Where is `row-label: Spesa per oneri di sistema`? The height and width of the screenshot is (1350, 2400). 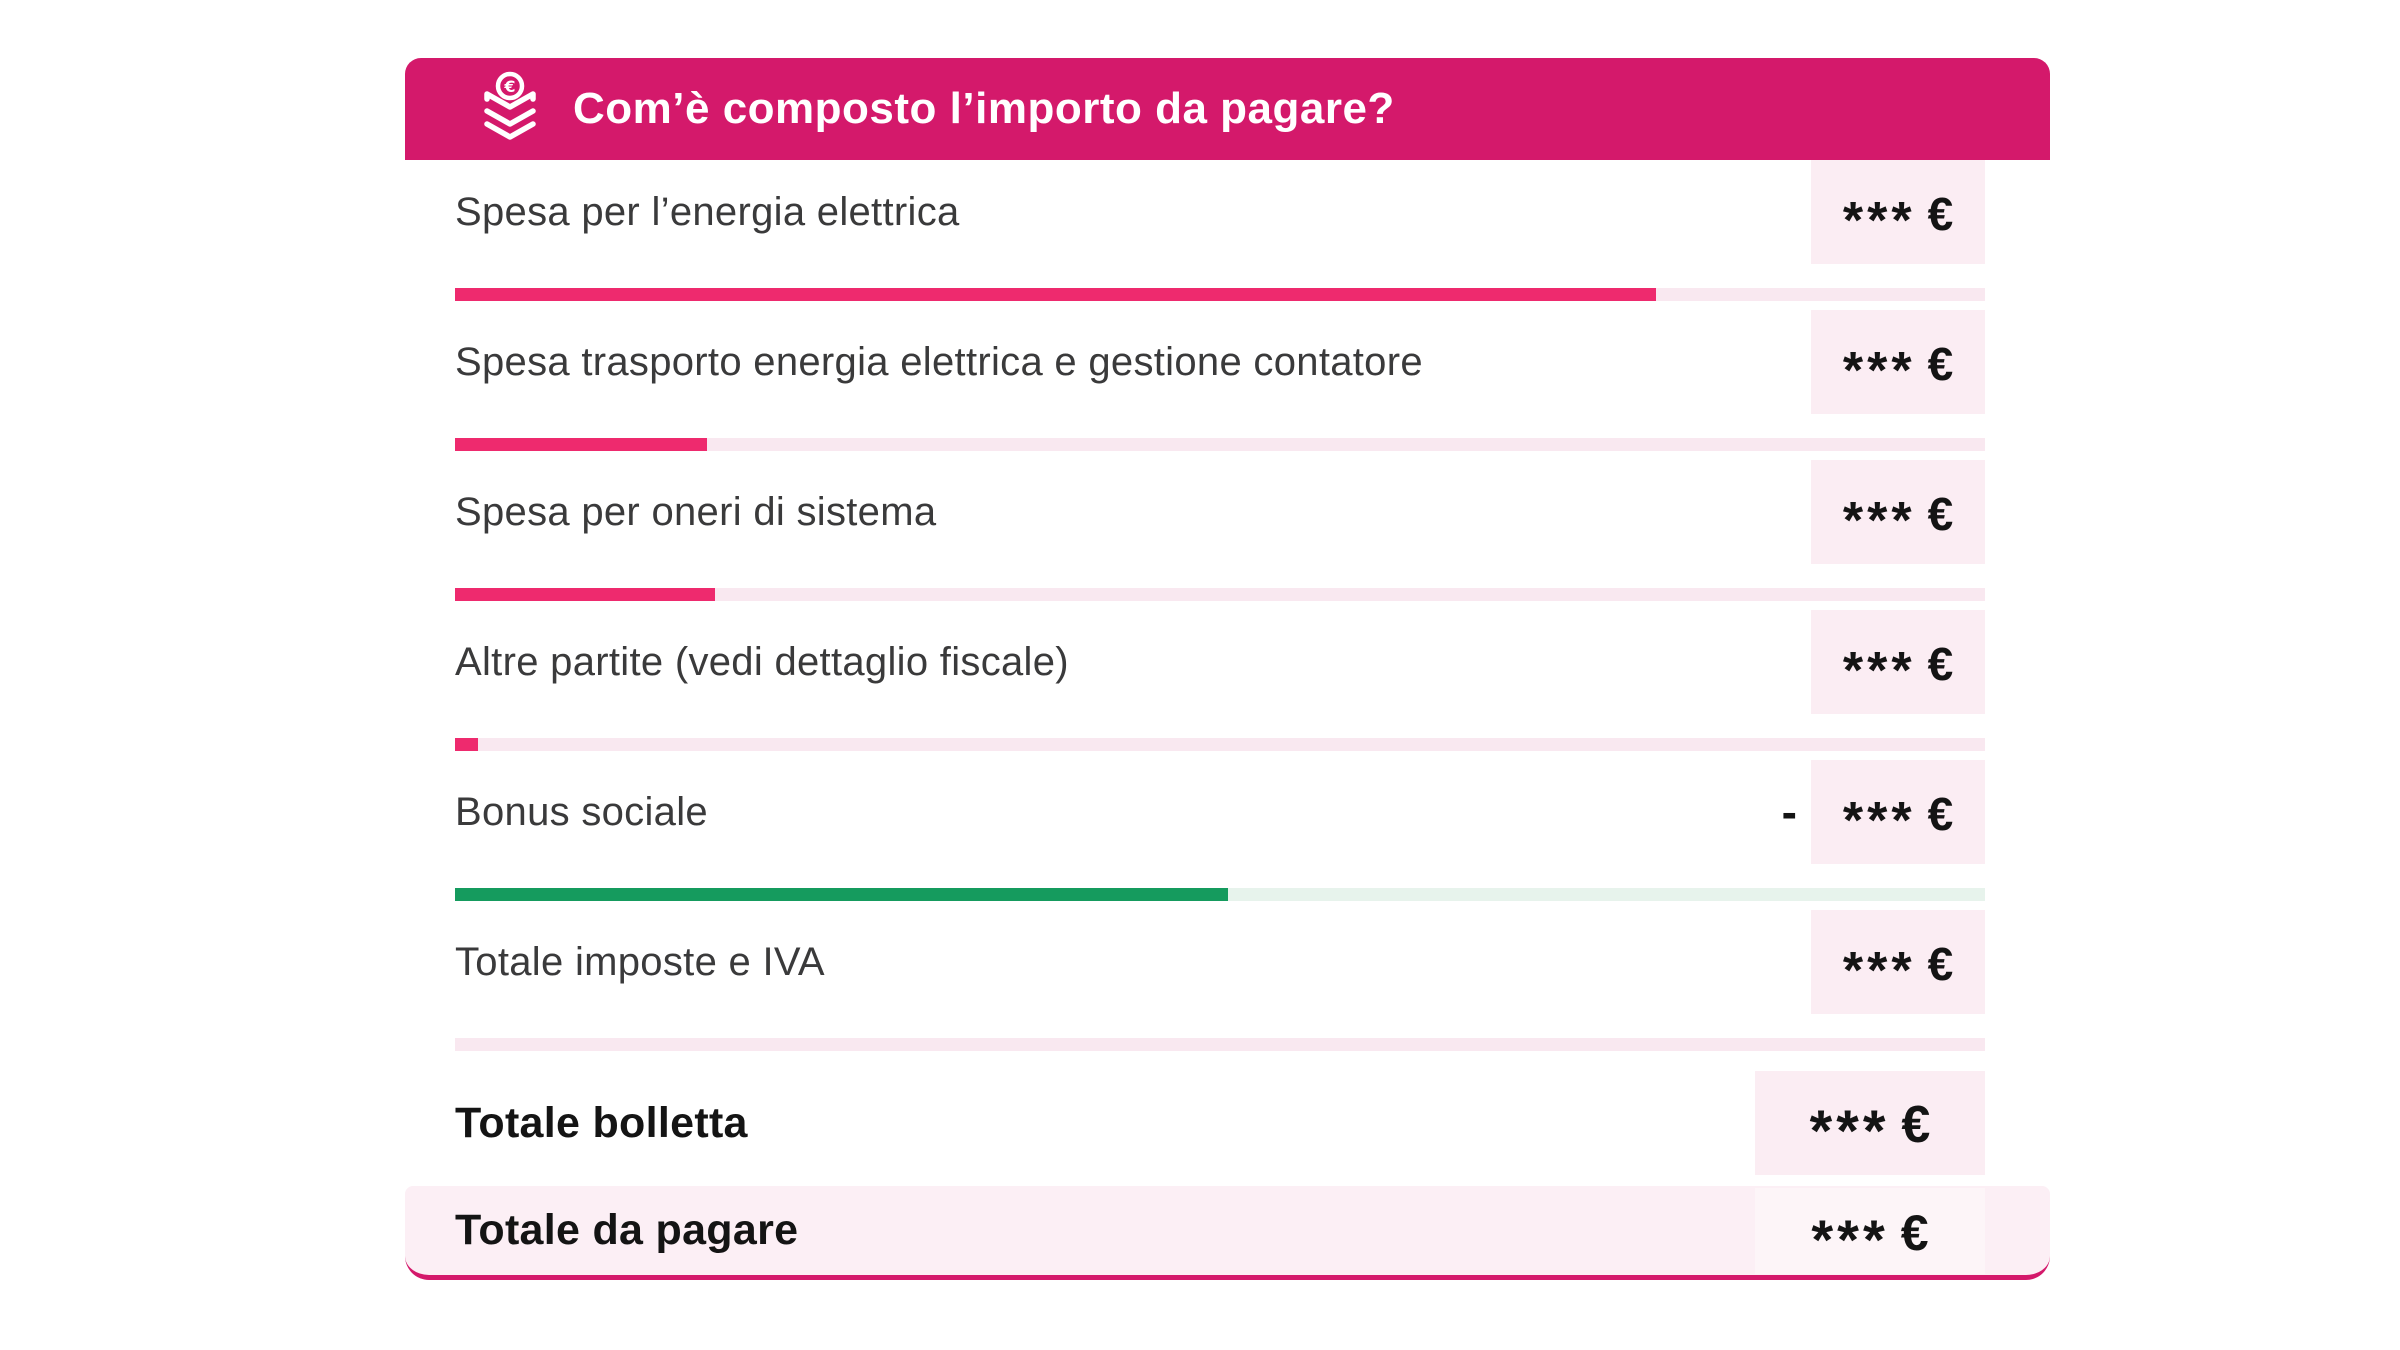 row-label: Spesa per oneri di sistema is located at coordinates (696, 511).